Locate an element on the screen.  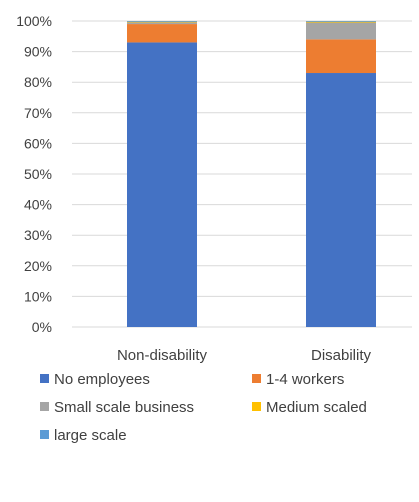
y-tick-label: 0% is located at coordinates (42, 327).